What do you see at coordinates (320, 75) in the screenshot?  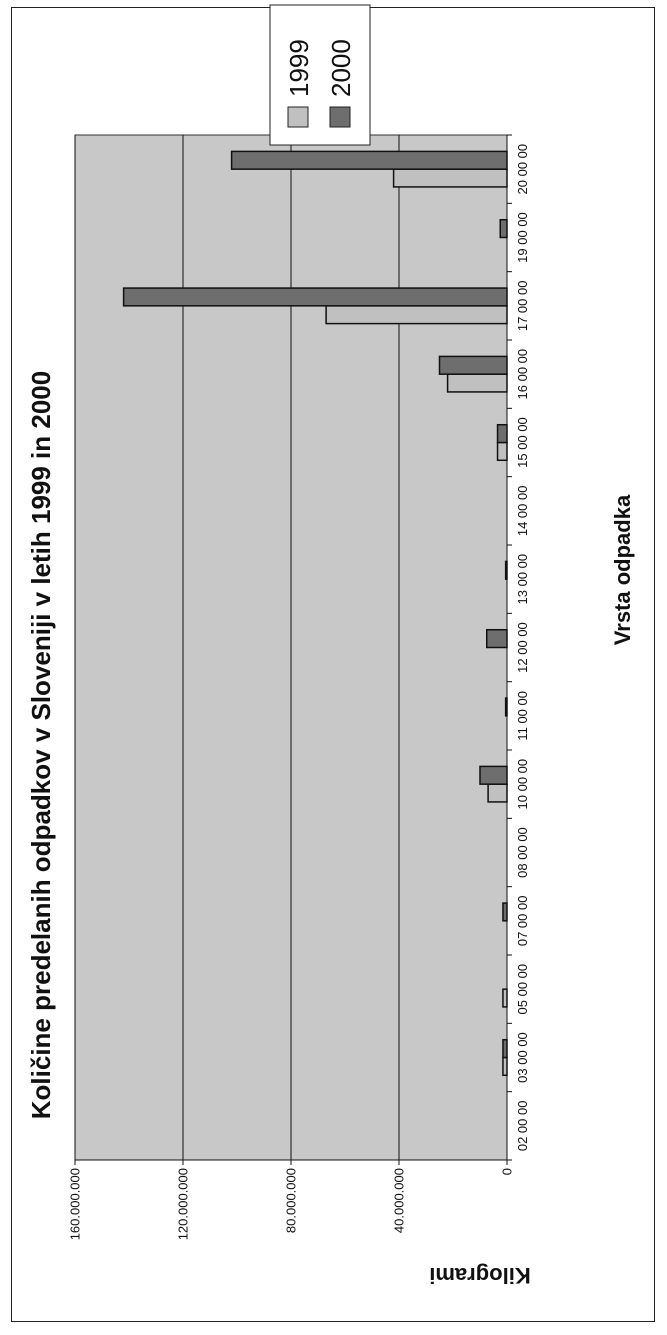 I see `legend: 1999 2000` at bounding box center [320, 75].